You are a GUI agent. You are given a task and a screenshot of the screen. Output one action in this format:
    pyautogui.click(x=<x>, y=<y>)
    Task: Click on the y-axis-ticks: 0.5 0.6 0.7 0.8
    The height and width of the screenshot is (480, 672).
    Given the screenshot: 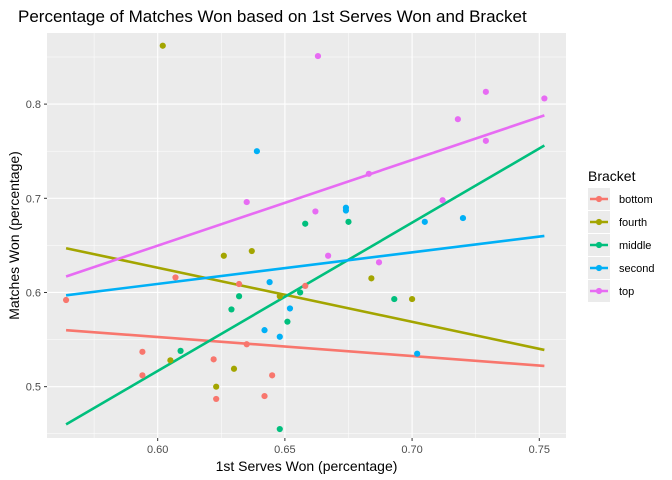 What is the action you would take?
    pyautogui.click(x=36, y=246)
    